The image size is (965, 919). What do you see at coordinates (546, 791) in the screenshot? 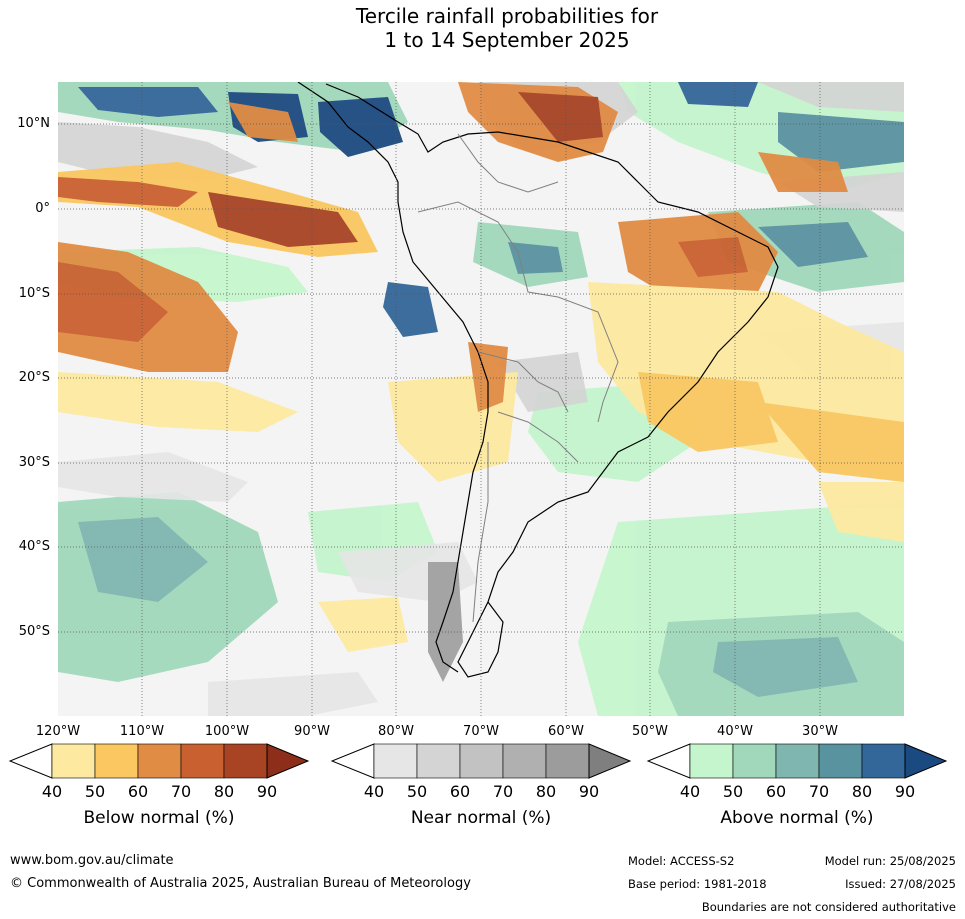
I see `cb-near-tick-80: 80` at bounding box center [546, 791].